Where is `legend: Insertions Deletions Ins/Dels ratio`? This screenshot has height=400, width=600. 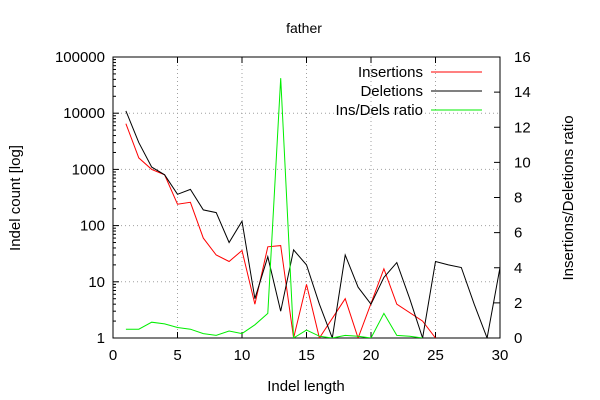
legend: Insertions Deletions Ins/Dels ratio is located at coordinates (408, 91).